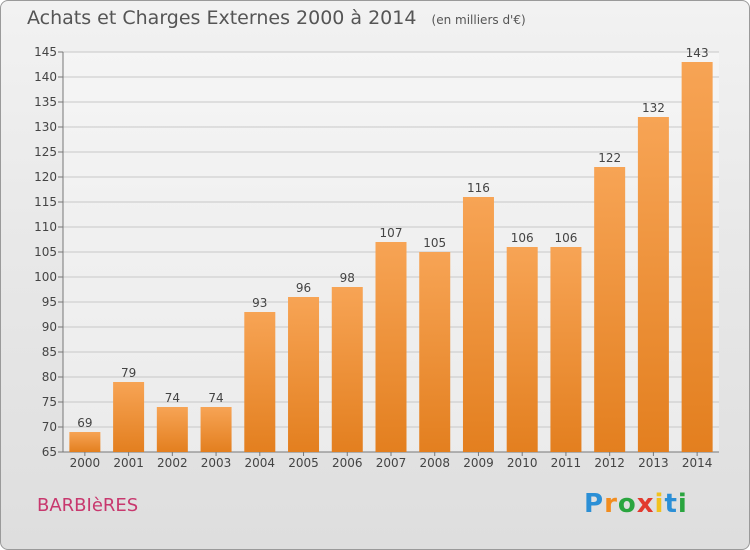 This screenshot has height=550, width=750. I want to click on y-tick-label: 110, so click(45, 227).